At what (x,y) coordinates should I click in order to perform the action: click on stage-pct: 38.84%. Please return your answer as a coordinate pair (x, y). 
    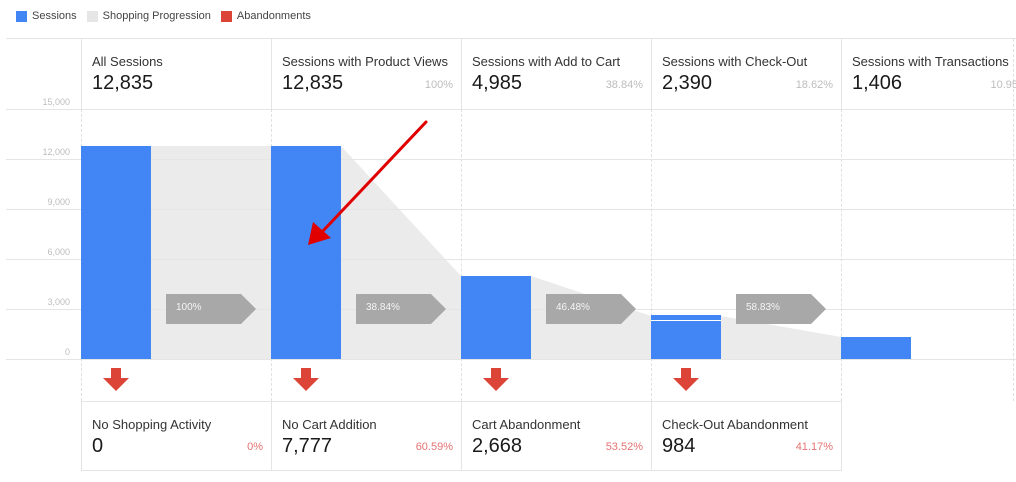
    Looking at the image, I should click on (624, 85).